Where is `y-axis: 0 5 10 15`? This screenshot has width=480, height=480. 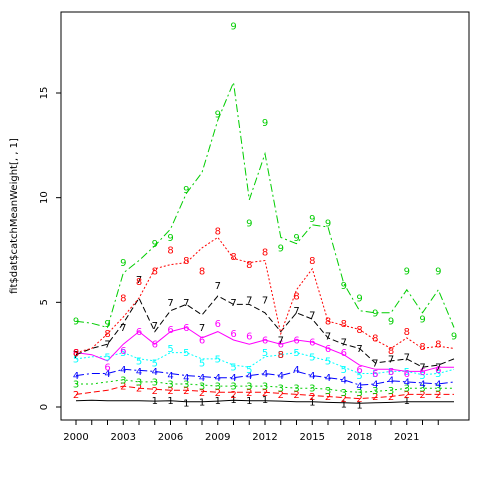 y-axis: 0 5 10 15 is located at coordinates (50, 248).